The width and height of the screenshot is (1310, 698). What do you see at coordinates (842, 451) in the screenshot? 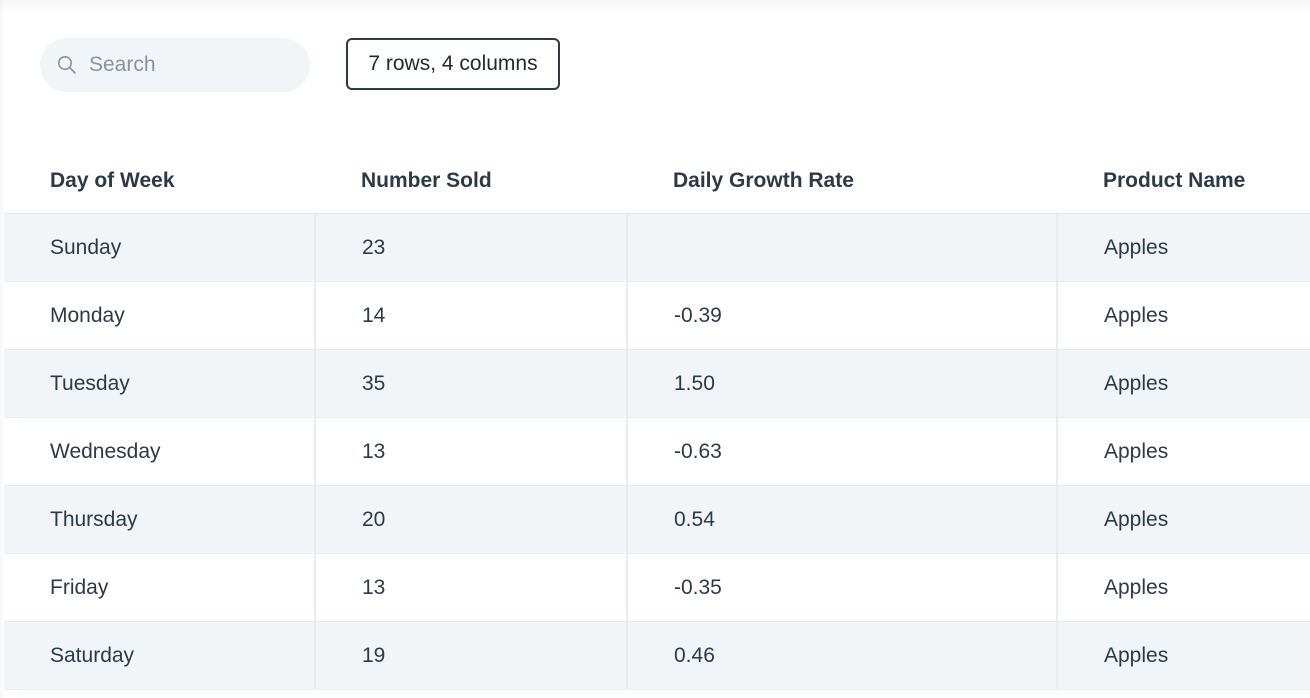
I see `table-cell: -0.63` at bounding box center [842, 451].